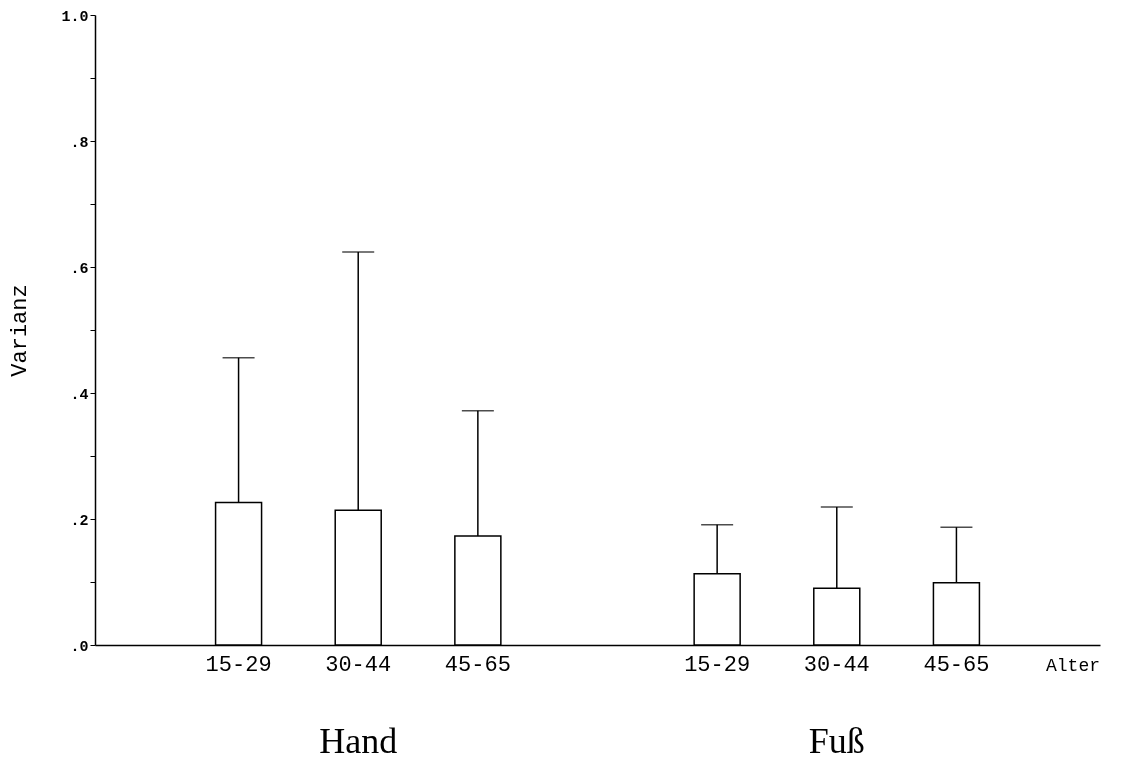  I want to click on x-axis-title: Alter, so click(1072, 666).